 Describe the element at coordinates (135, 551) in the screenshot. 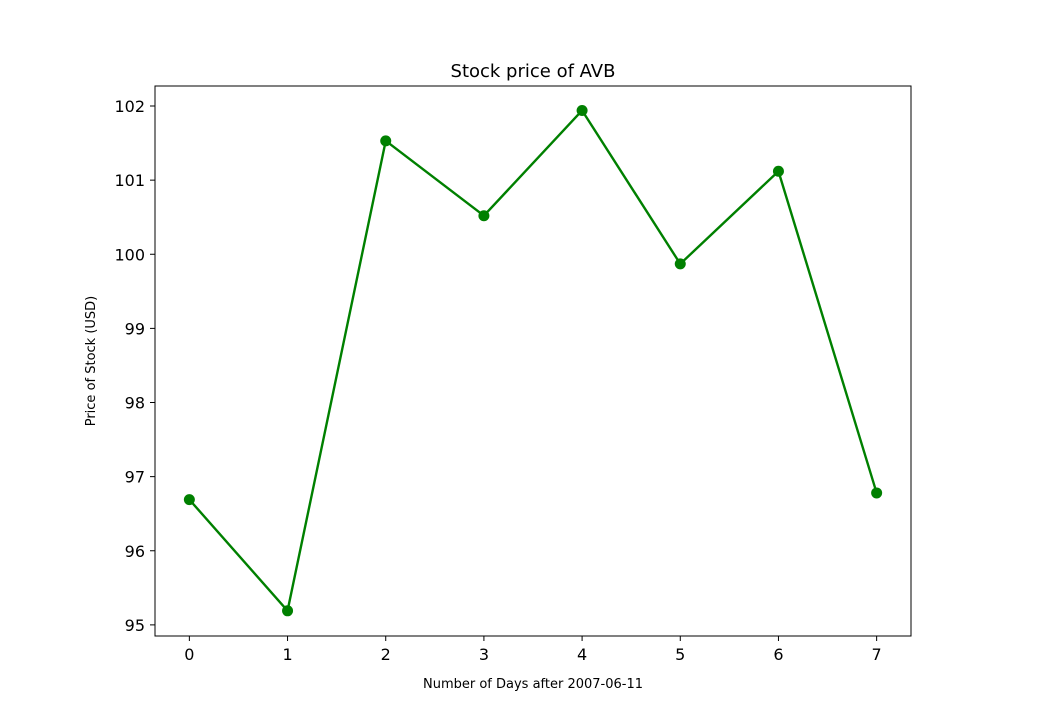

I see `y-tick-label: 96` at that location.